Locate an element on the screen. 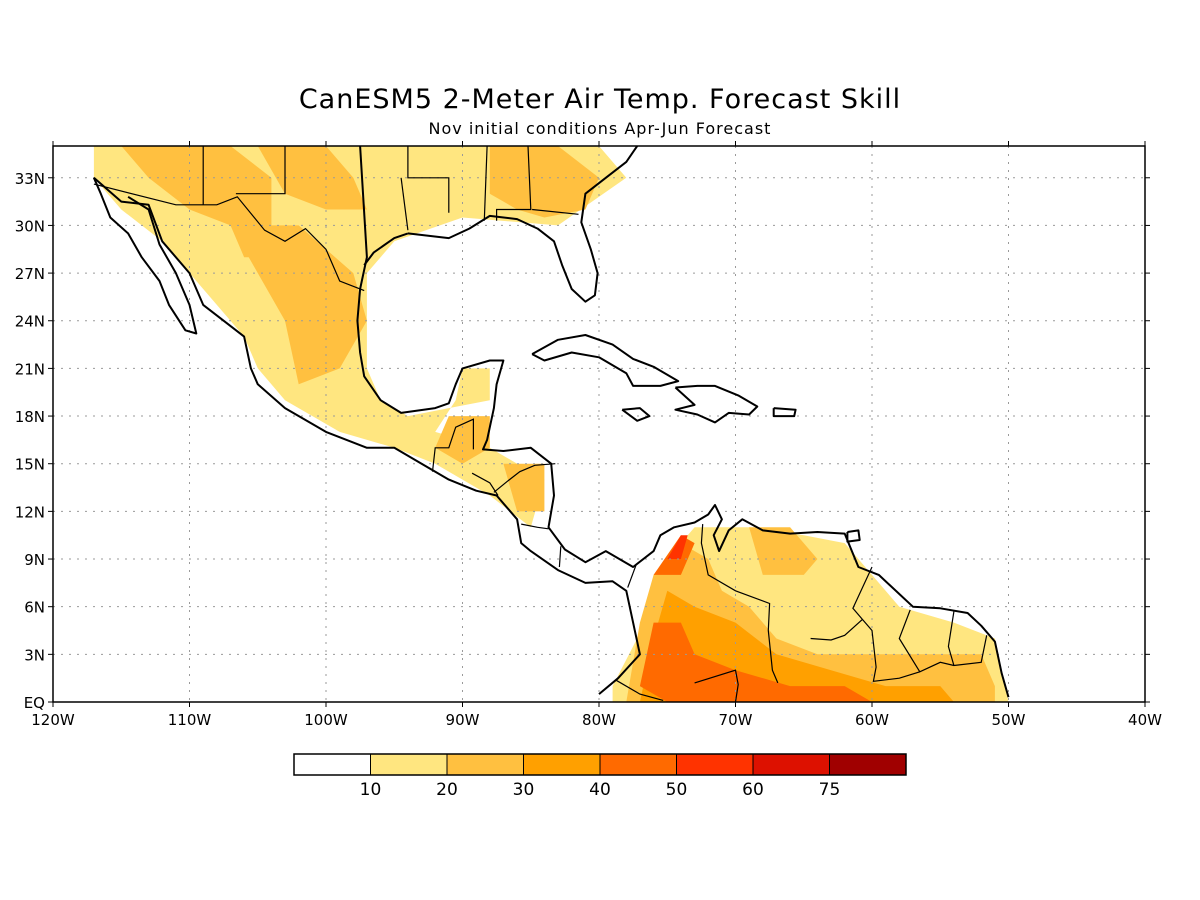 The height and width of the screenshot is (900, 1200). lat-tick-label: 24N is located at coordinates (30, 322).